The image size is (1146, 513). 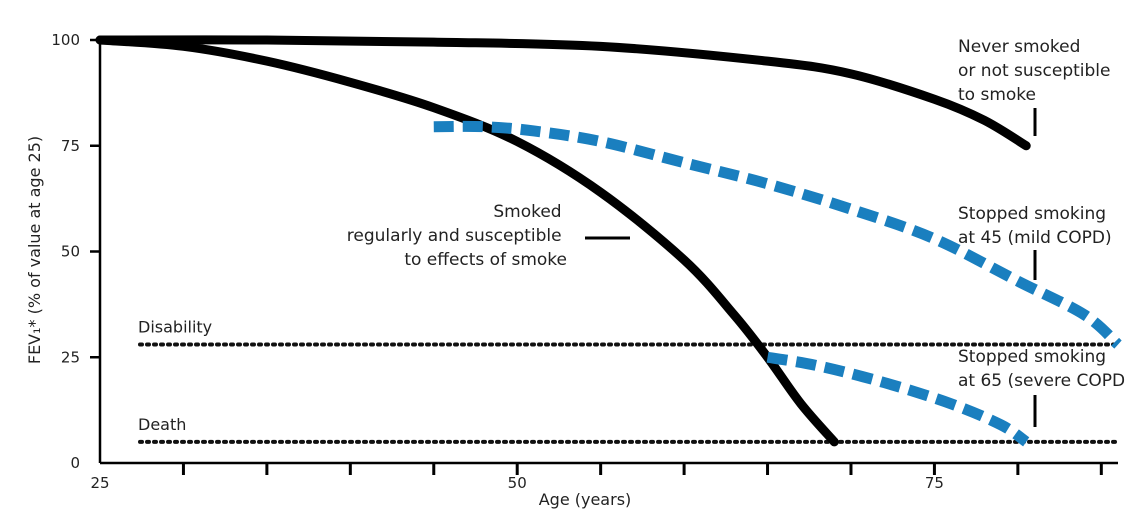 I want to click on annotation-stopped-65: Stopped smoking at 65 (severe COPD, so click(x=1041, y=369).